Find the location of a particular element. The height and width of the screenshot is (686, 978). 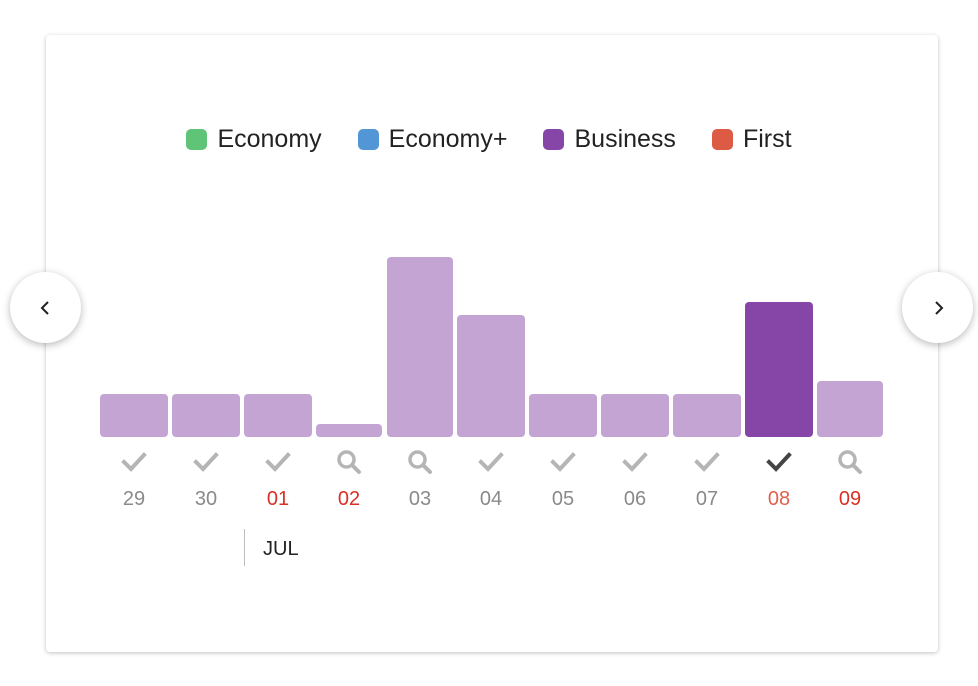

day-label: 05 is located at coordinates (563, 499).